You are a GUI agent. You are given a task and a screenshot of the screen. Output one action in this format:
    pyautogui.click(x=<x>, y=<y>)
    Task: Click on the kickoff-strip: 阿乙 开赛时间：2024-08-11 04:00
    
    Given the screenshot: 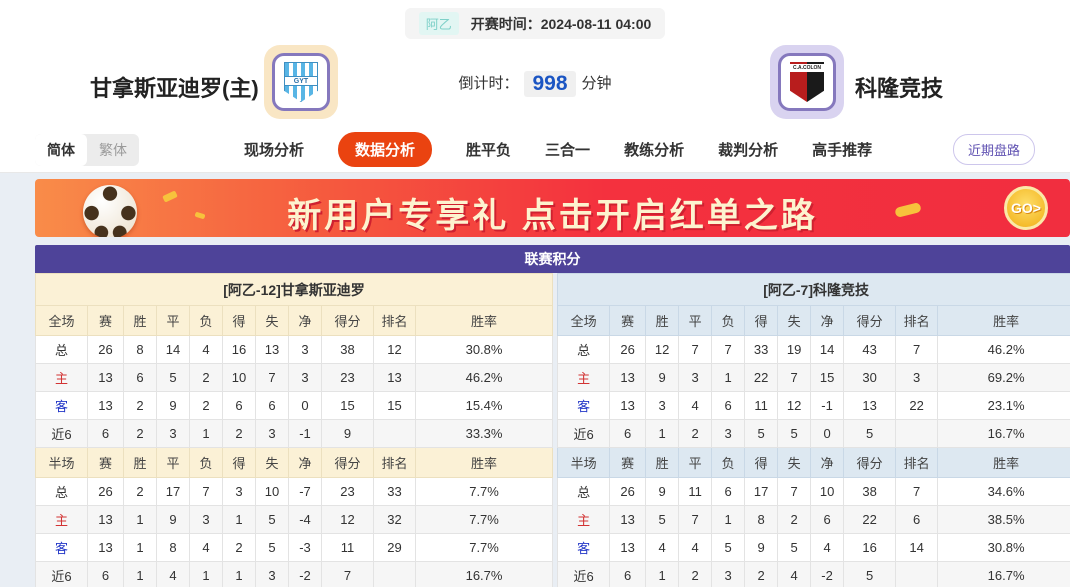 What is the action you would take?
    pyautogui.click(x=535, y=19)
    